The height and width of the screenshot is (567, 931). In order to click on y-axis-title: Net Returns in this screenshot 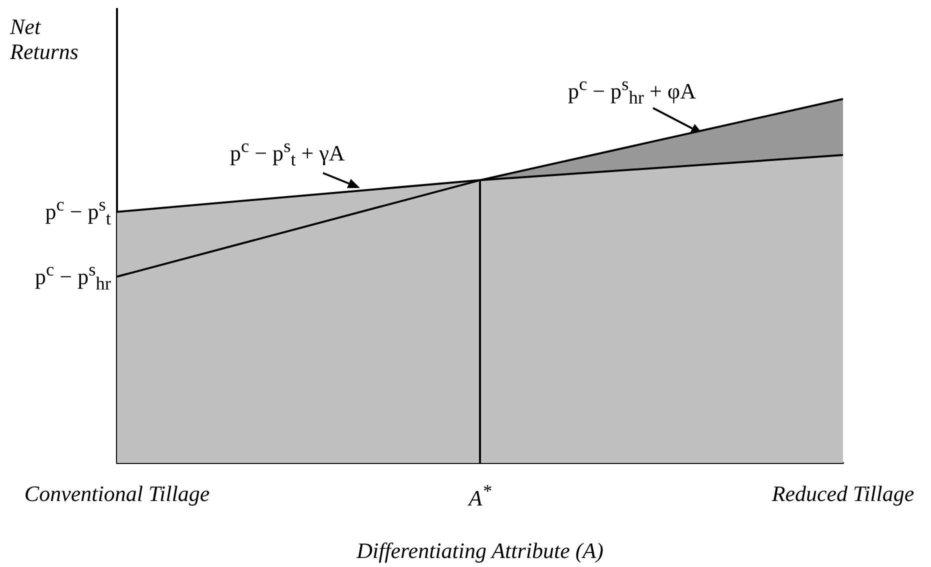, I will do `click(45, 39)`.